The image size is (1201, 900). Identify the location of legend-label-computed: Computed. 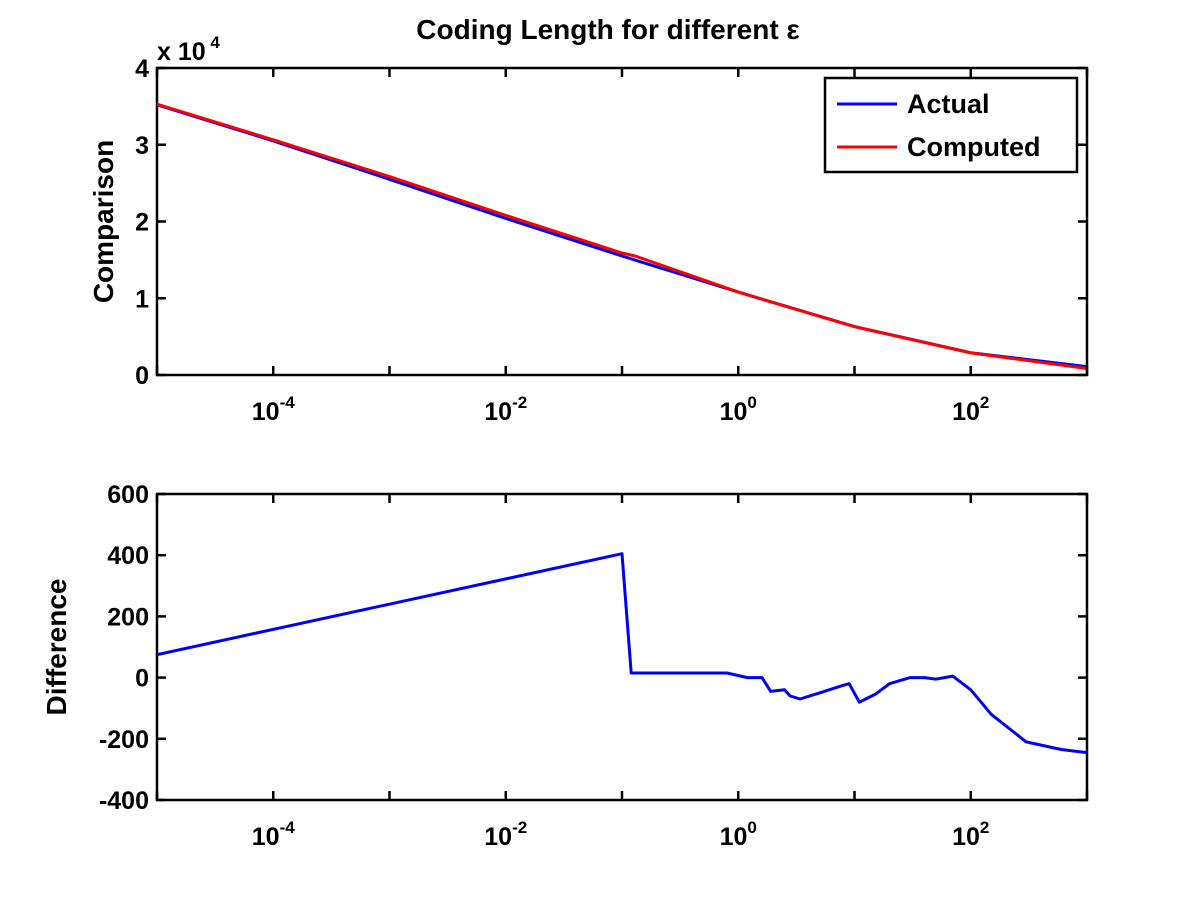
(973, 147).